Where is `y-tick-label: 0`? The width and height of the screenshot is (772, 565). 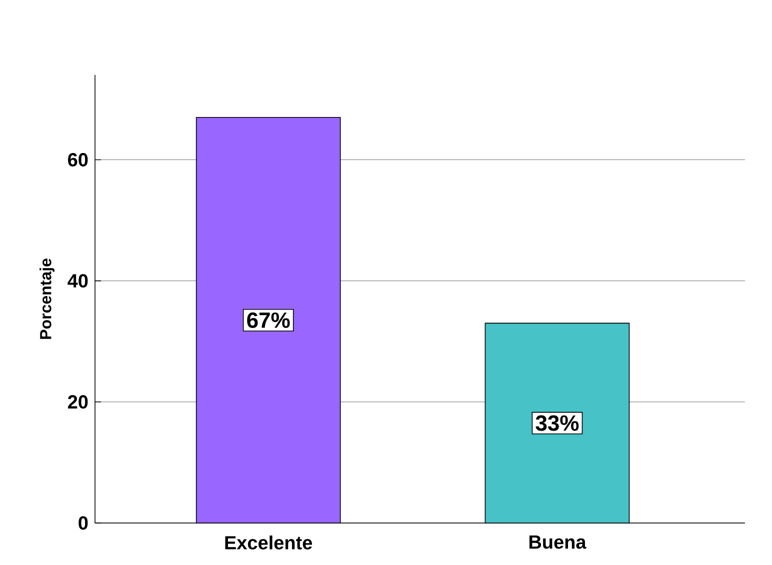 y-tick-label: 0 is located at coordinates (83, 523).